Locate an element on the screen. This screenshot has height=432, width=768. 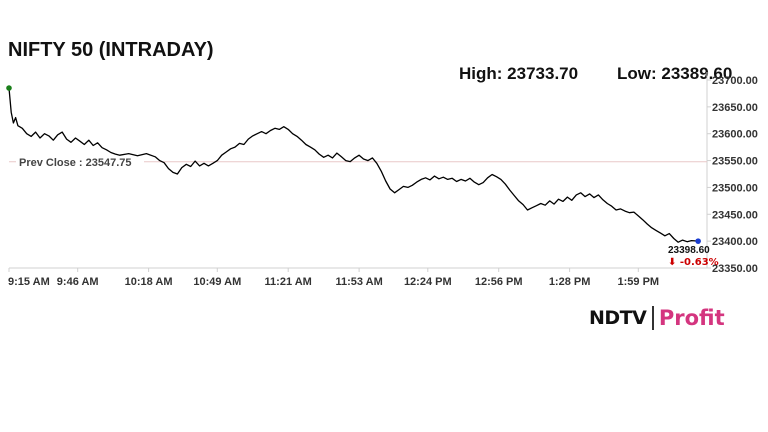
prev-close-label-bg is located at coordinates (80, 161).